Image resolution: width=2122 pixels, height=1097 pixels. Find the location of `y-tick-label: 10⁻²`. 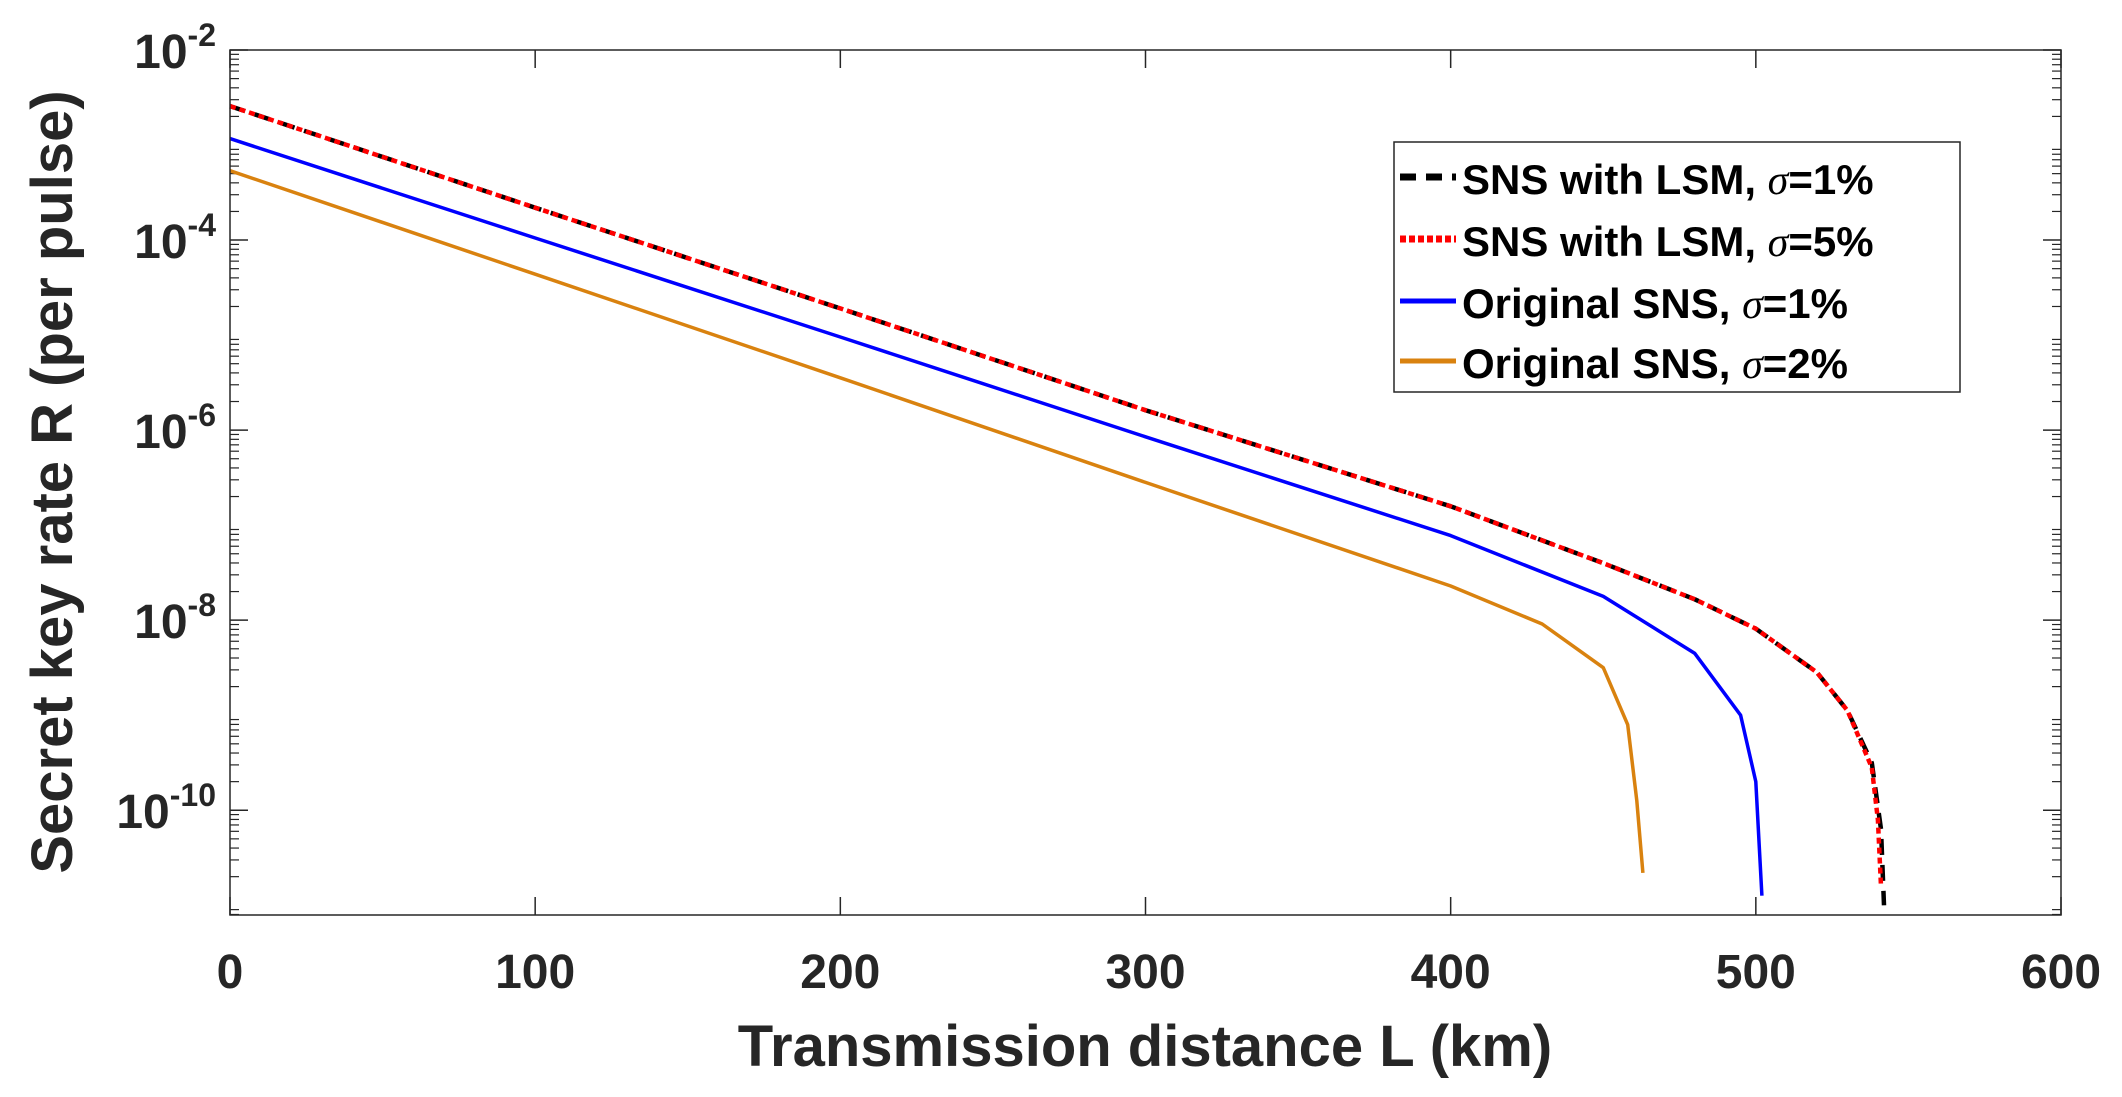

y-tick-label: 10⁻² is located at coordinates (175, 48).